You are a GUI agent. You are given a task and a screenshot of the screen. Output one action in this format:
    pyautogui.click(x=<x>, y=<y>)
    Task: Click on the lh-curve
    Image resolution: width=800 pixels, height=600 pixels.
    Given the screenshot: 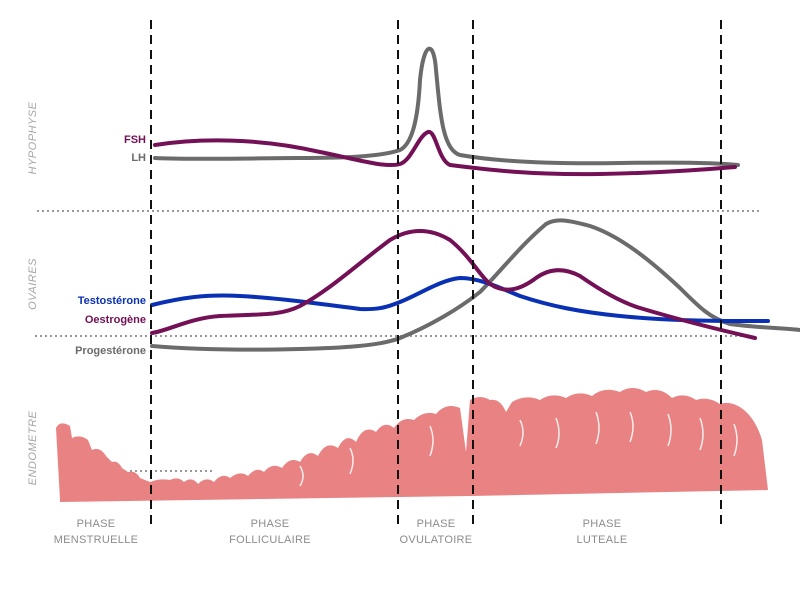 What is the action you would take?
    pyautogui.click(x=446, y=106)
    